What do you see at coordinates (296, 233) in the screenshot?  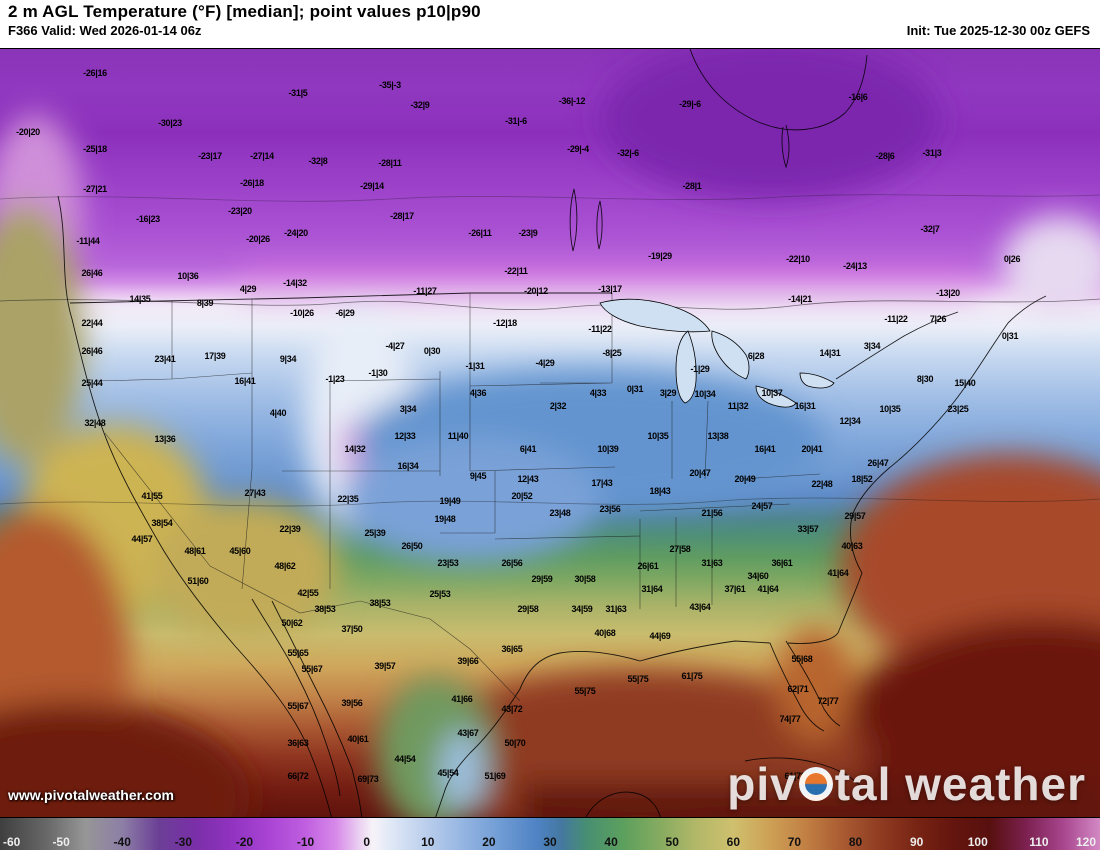 I see `point-value: -24|20` at bounding box center [296, 233].